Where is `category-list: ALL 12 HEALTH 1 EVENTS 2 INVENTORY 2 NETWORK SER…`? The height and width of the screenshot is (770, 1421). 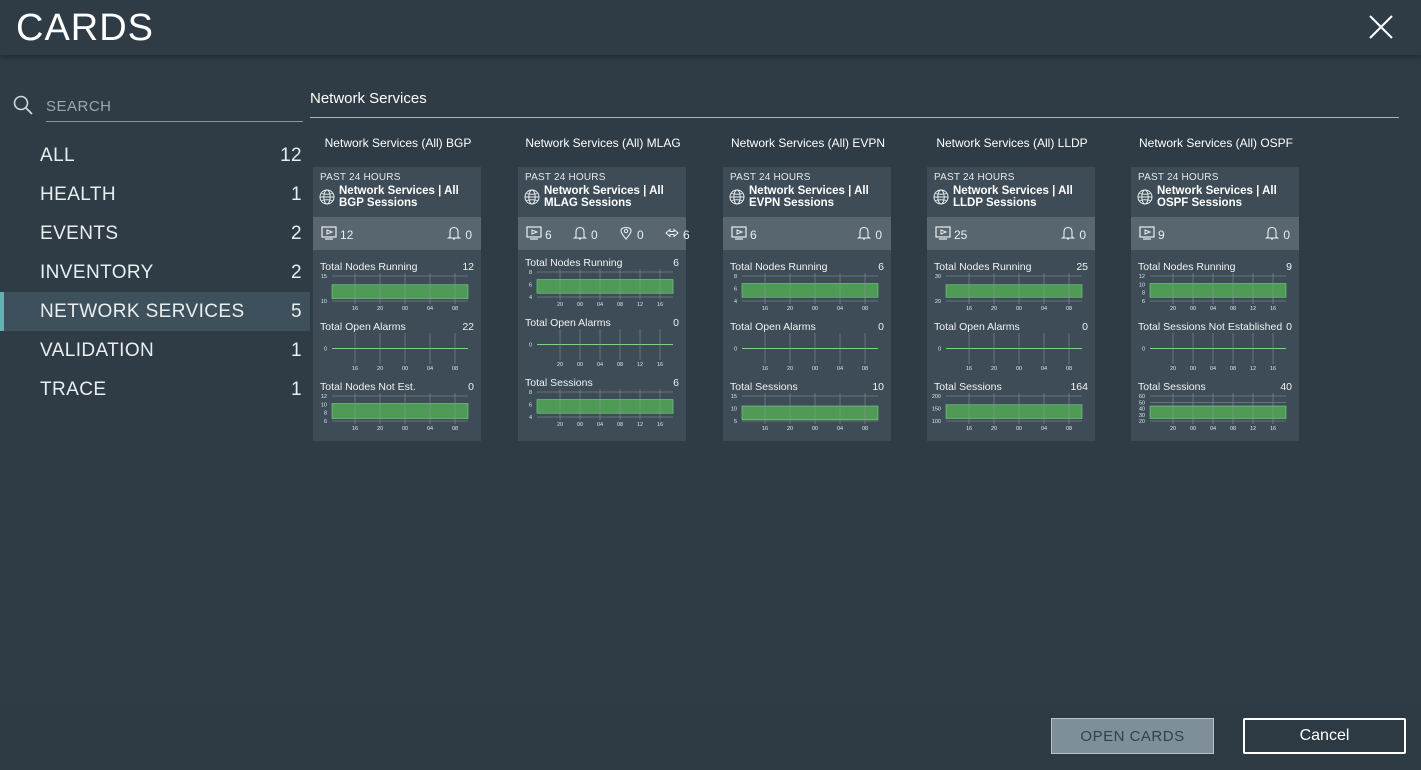 category-list: ALL 12 HEALTH 1 EVENTS 2 INVENTORY 2 NETWORK SER… is located at coordinates (155, 272).